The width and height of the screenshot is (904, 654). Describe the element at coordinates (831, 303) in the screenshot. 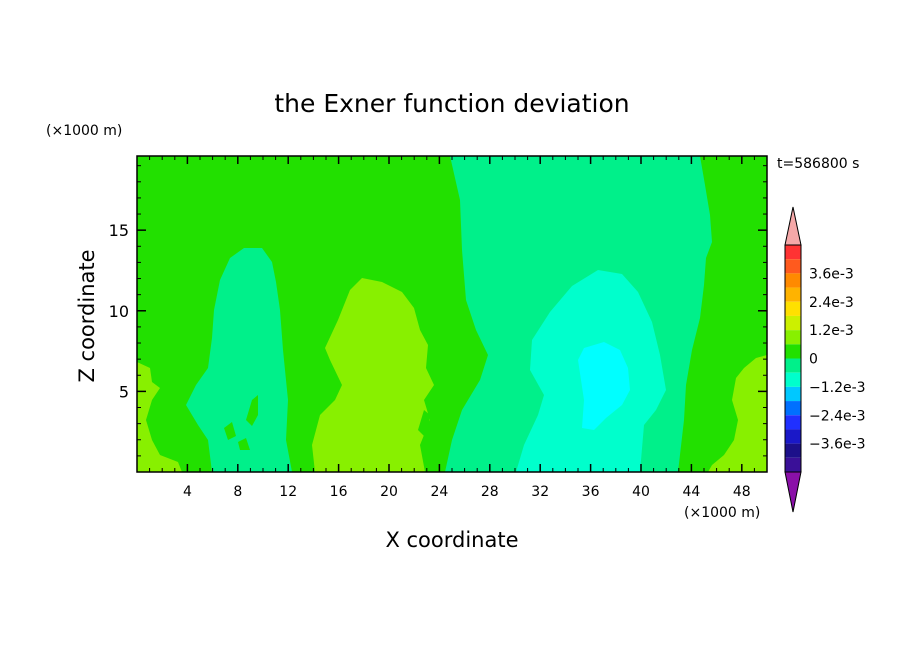

I see `colorbar-label: 2.4e-3` at that location.